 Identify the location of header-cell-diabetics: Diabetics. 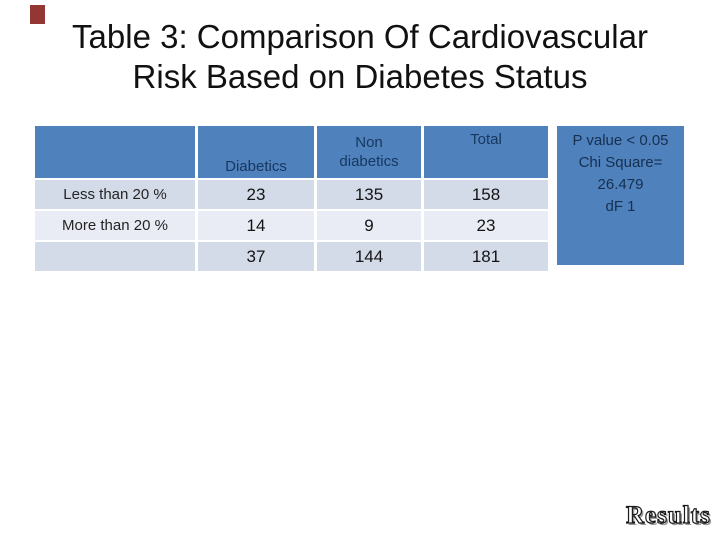
(256, 152).